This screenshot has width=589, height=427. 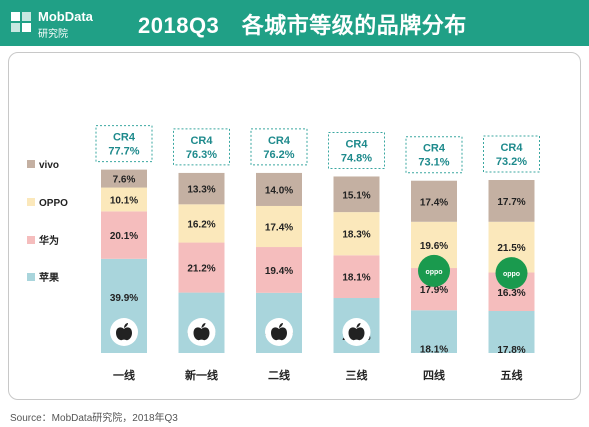 What do you see at coordinates (278, 155) in the screenshot?
I see `cr4-value: 76.2%` at bounding box center [278, 155].